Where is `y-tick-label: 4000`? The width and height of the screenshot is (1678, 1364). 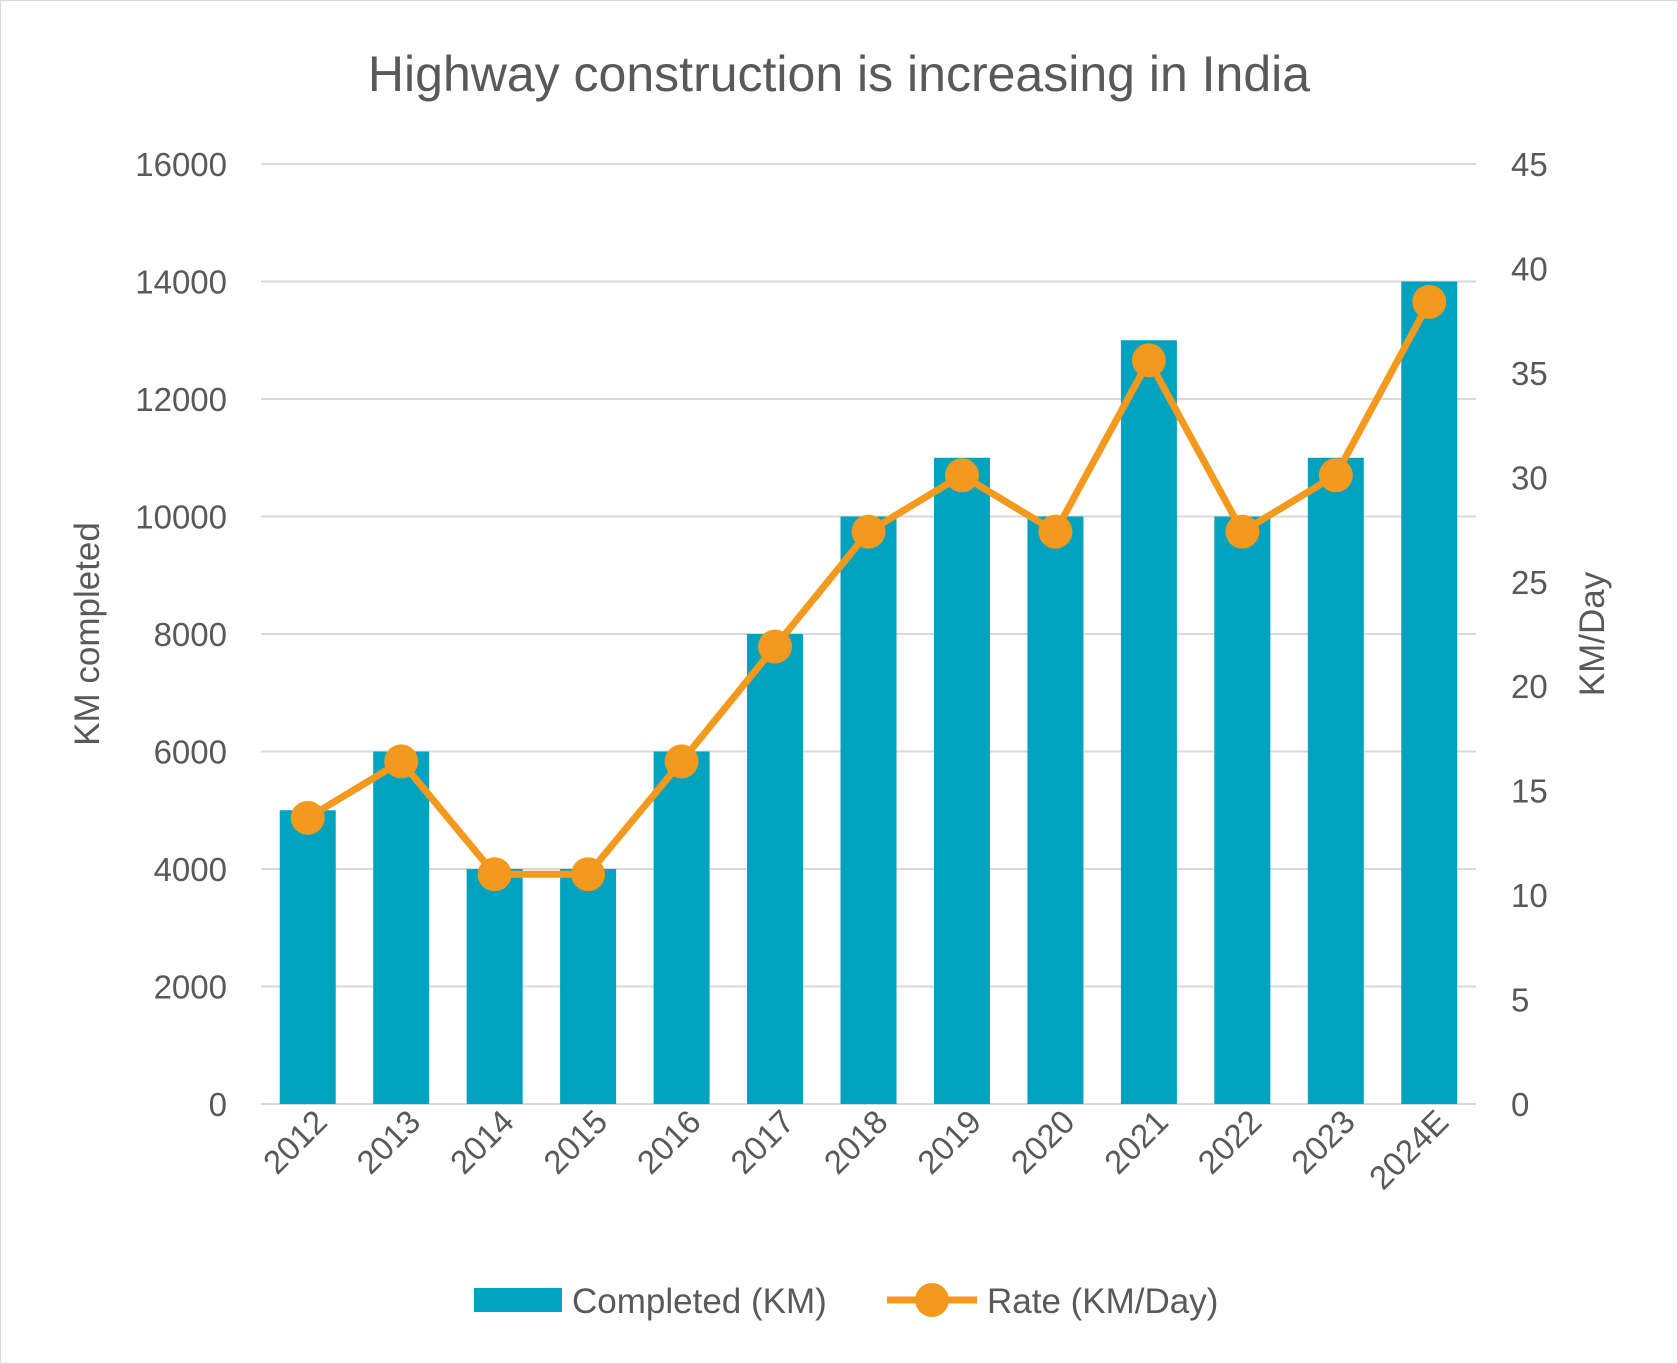 y-tick-label: 4000 is located at coordinates (190, 869).